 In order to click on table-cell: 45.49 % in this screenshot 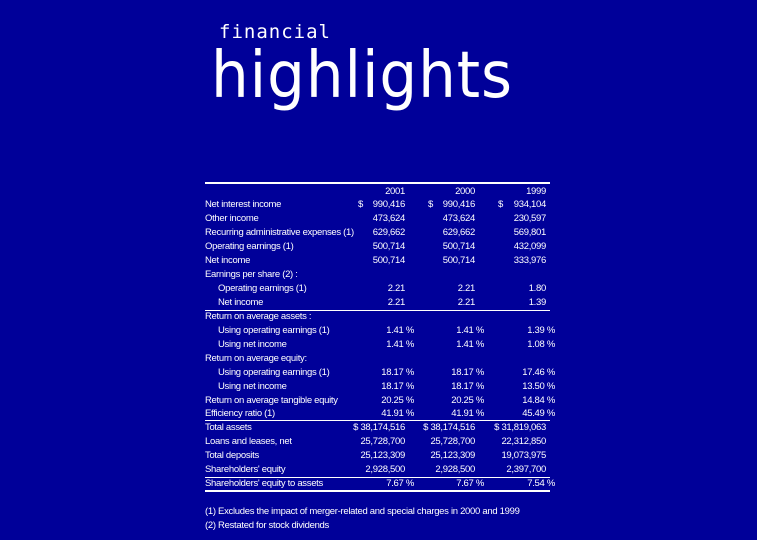, I will do `click(538, 413)`.